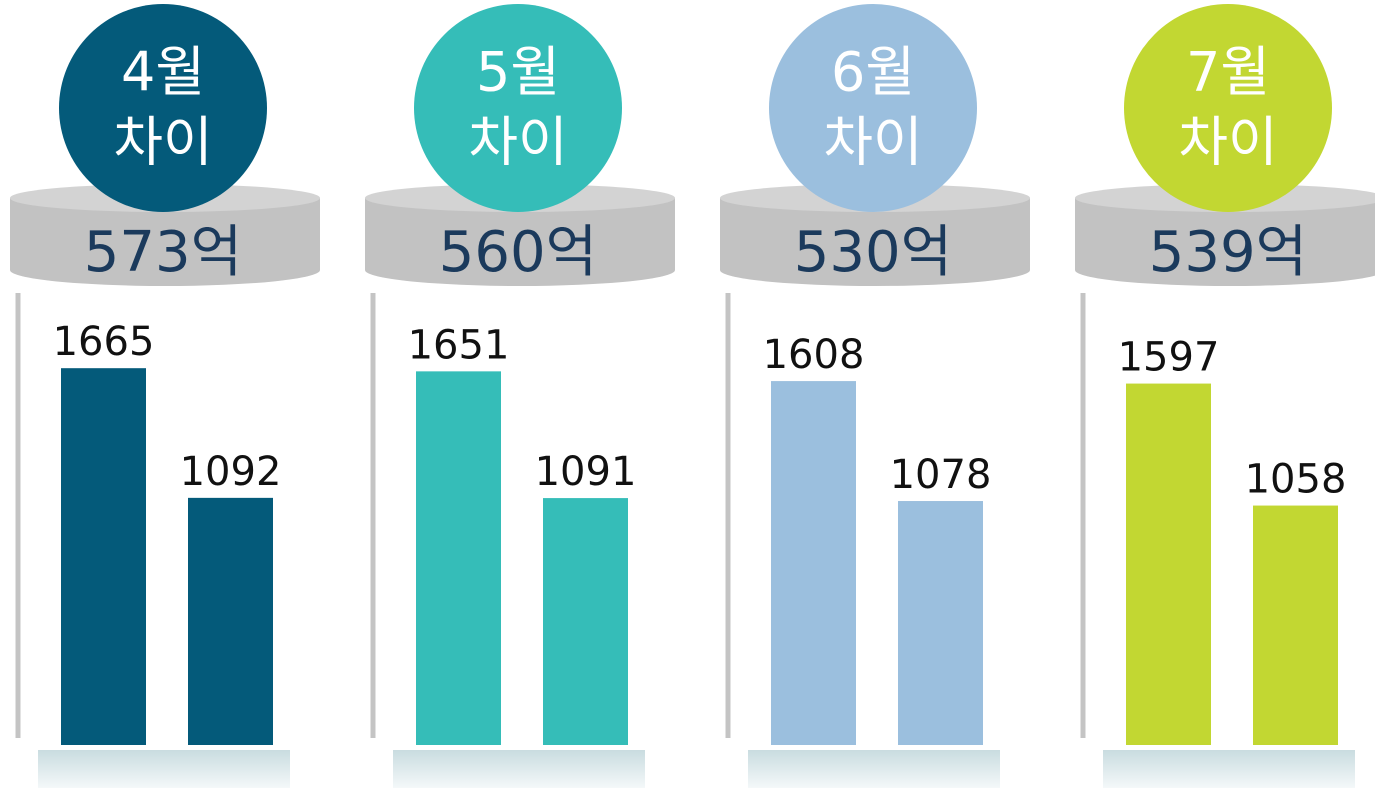 This screenshot has height=788, width=1375. Describe the element at coordinates (163, 252) in the screenshot. I see `annotation: 573억` at that location.